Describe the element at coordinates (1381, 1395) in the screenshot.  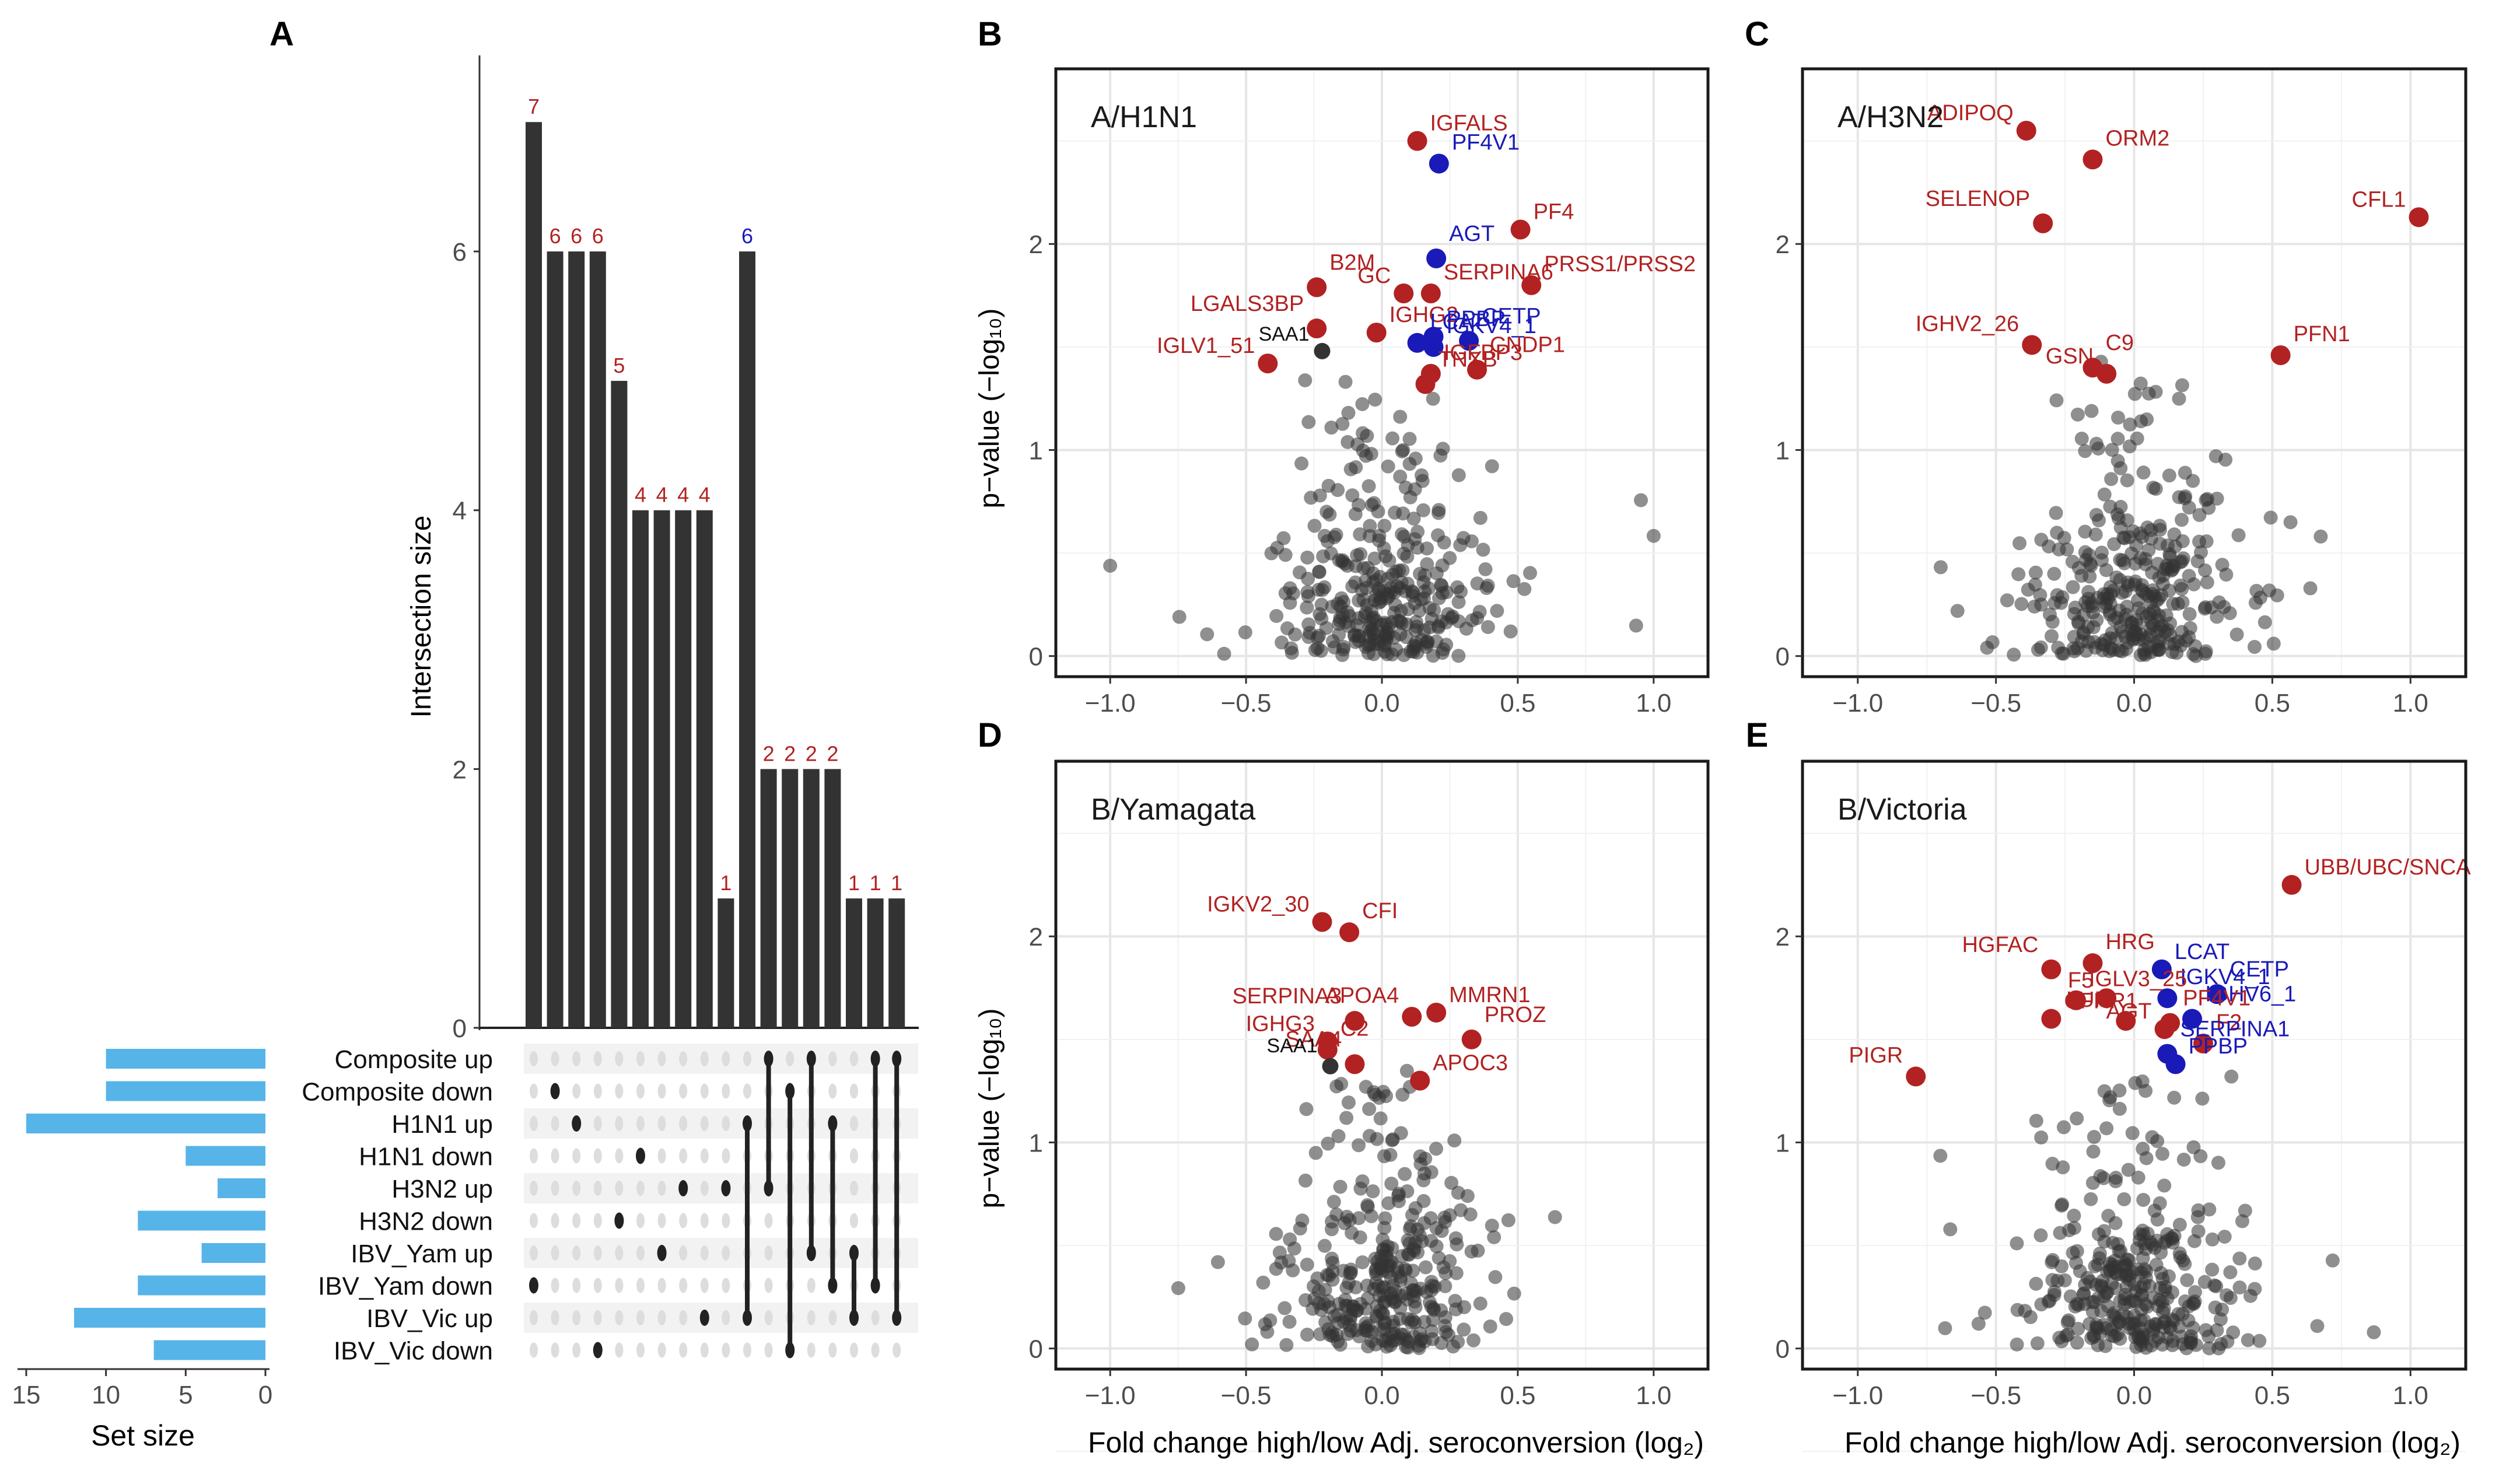
I see `x-tick-label: 0.0` at that location.